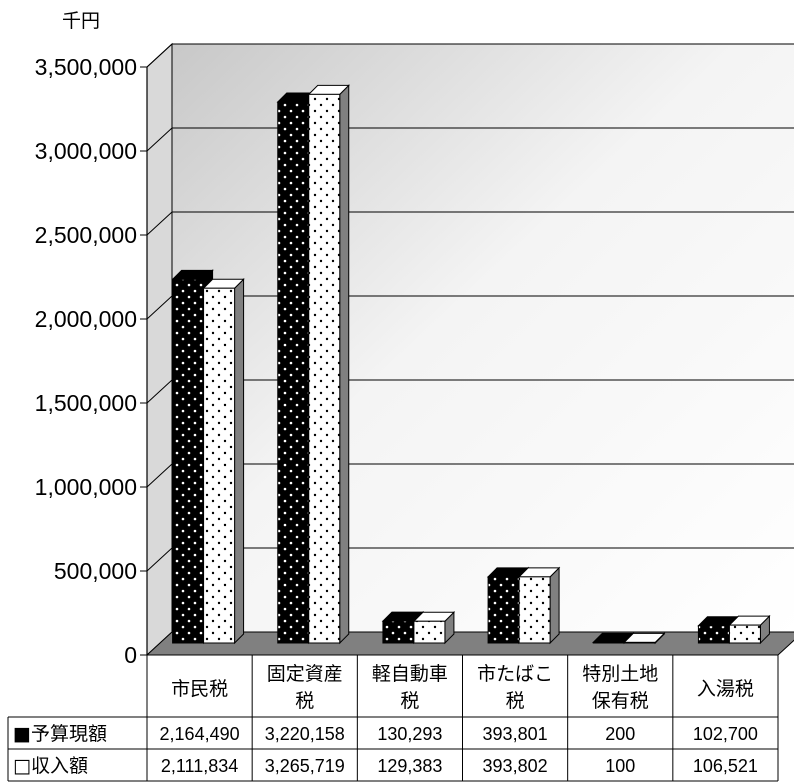 The width and height of the screenshot is (794, 784). What do you see at coordinates (409, 734) in the screenshot?
I see `data-value-label: 130,293` at bounding box center [409, 734].